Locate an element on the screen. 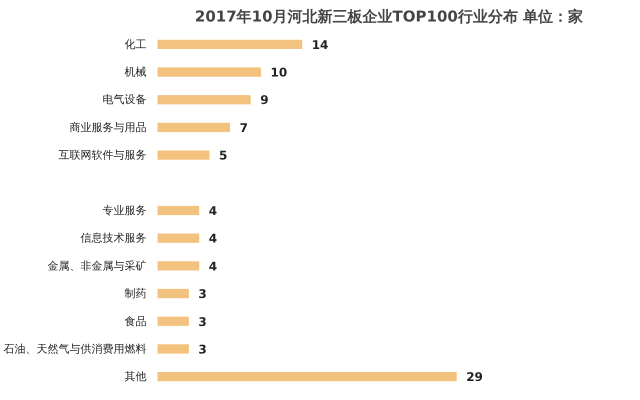 Image resolution: width=640 pixels, height=400 pixels. y-tick-label: 机械 is located at coordinates (135, 72).